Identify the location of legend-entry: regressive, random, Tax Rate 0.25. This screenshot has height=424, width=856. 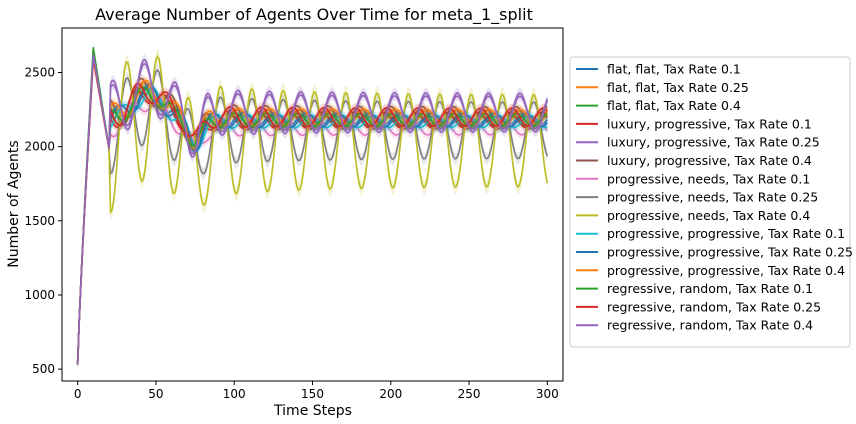
(714, 306).